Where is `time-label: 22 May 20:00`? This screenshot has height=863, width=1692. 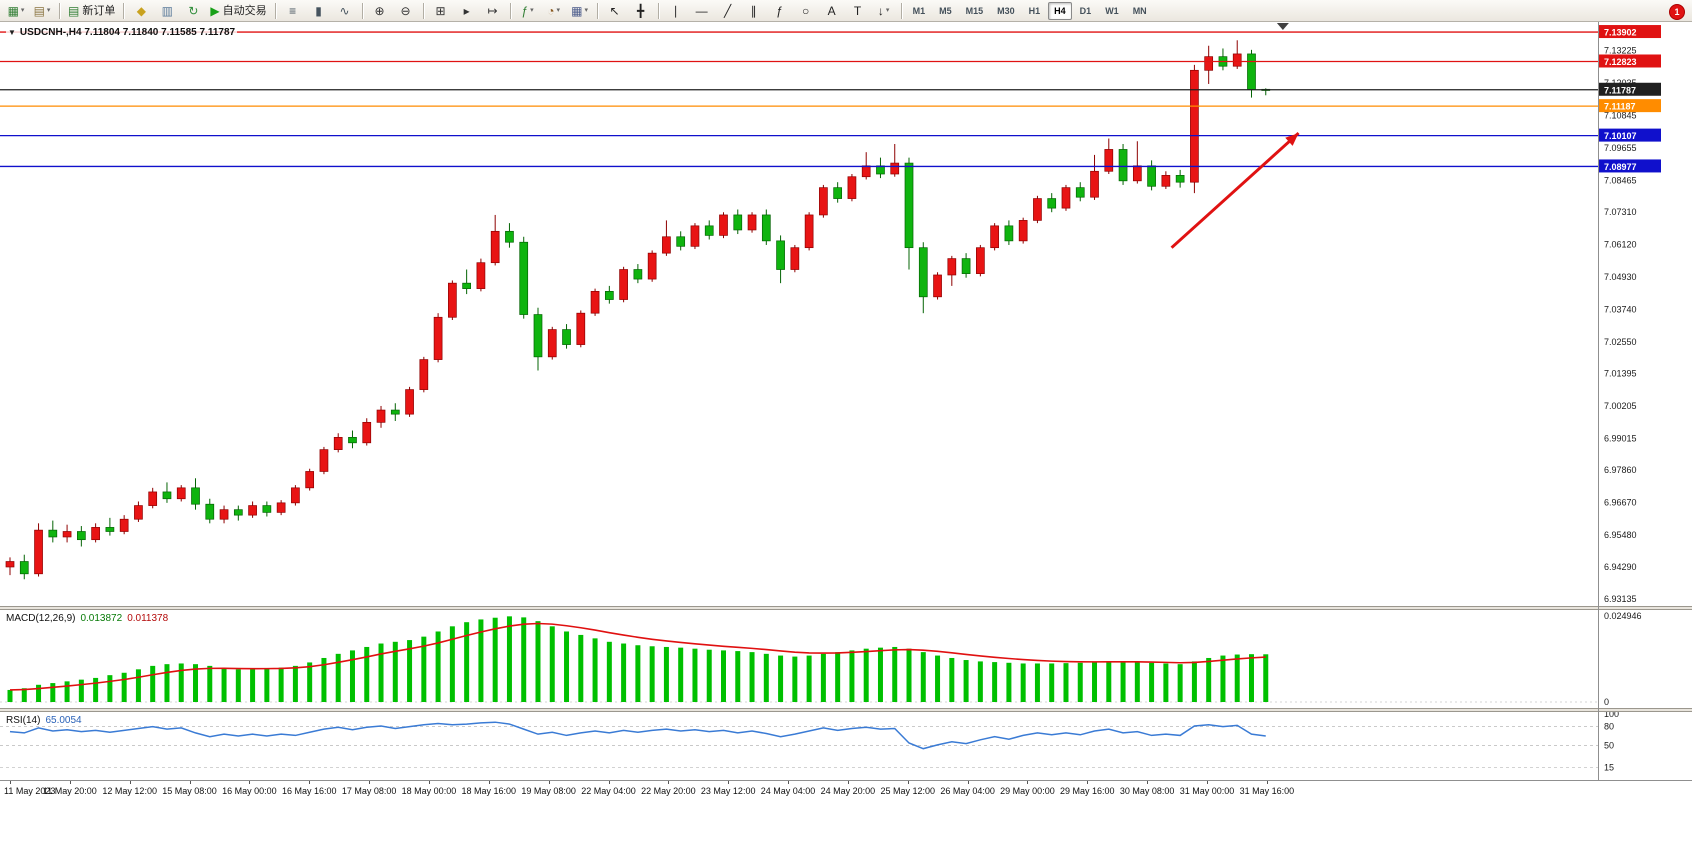
time-label: 22 May 20:00 is located at coordinates (668, 791).